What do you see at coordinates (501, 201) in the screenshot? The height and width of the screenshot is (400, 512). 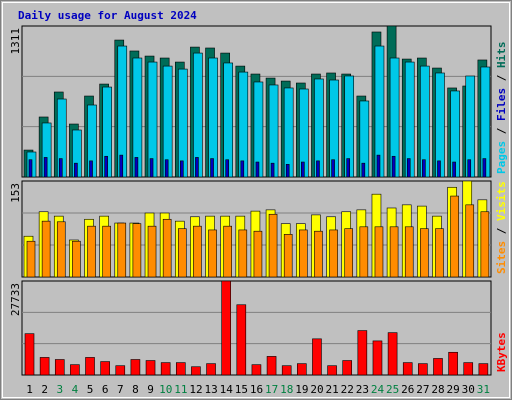 I see `legend-entry: Visits` at bounding box center [501, 201].